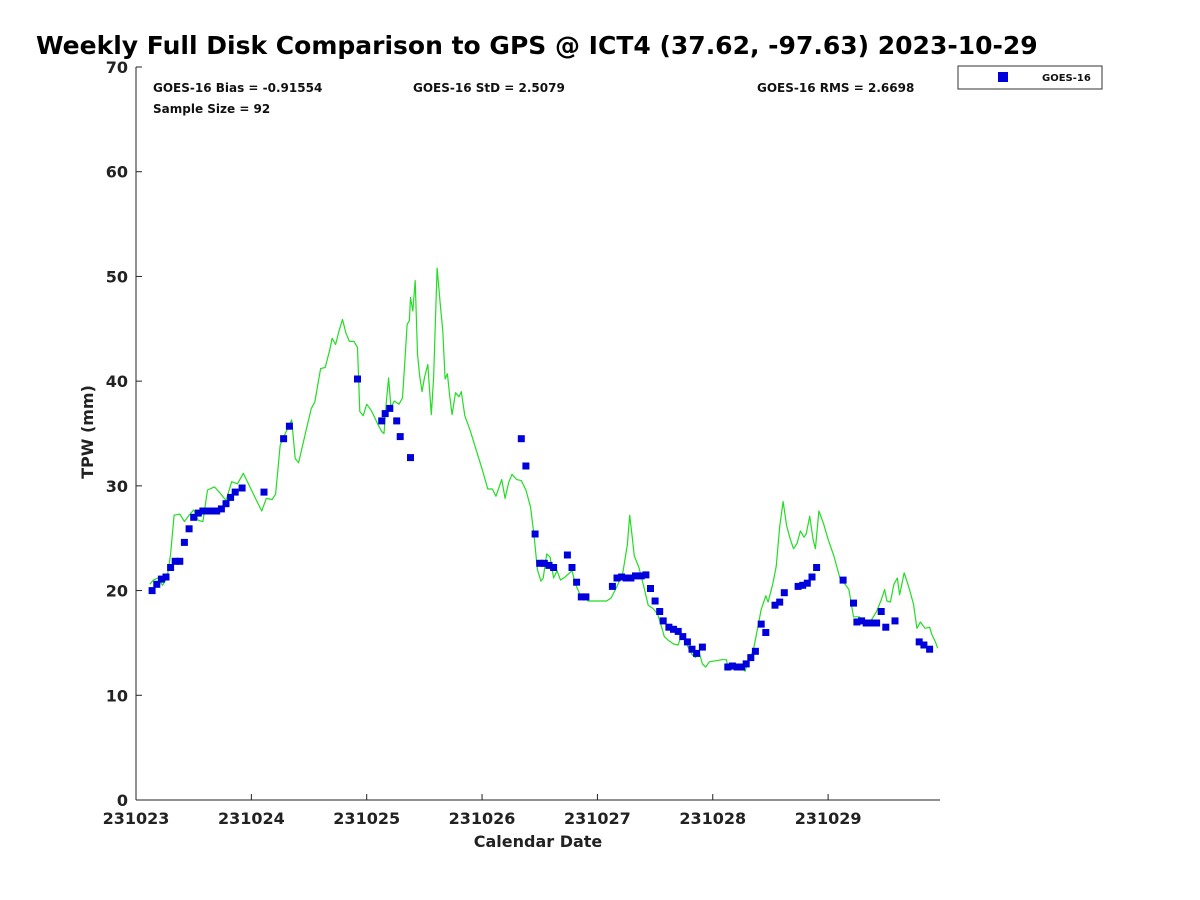  I want to click on legend-label-goes16: GOES-16, so click(1066, 78).